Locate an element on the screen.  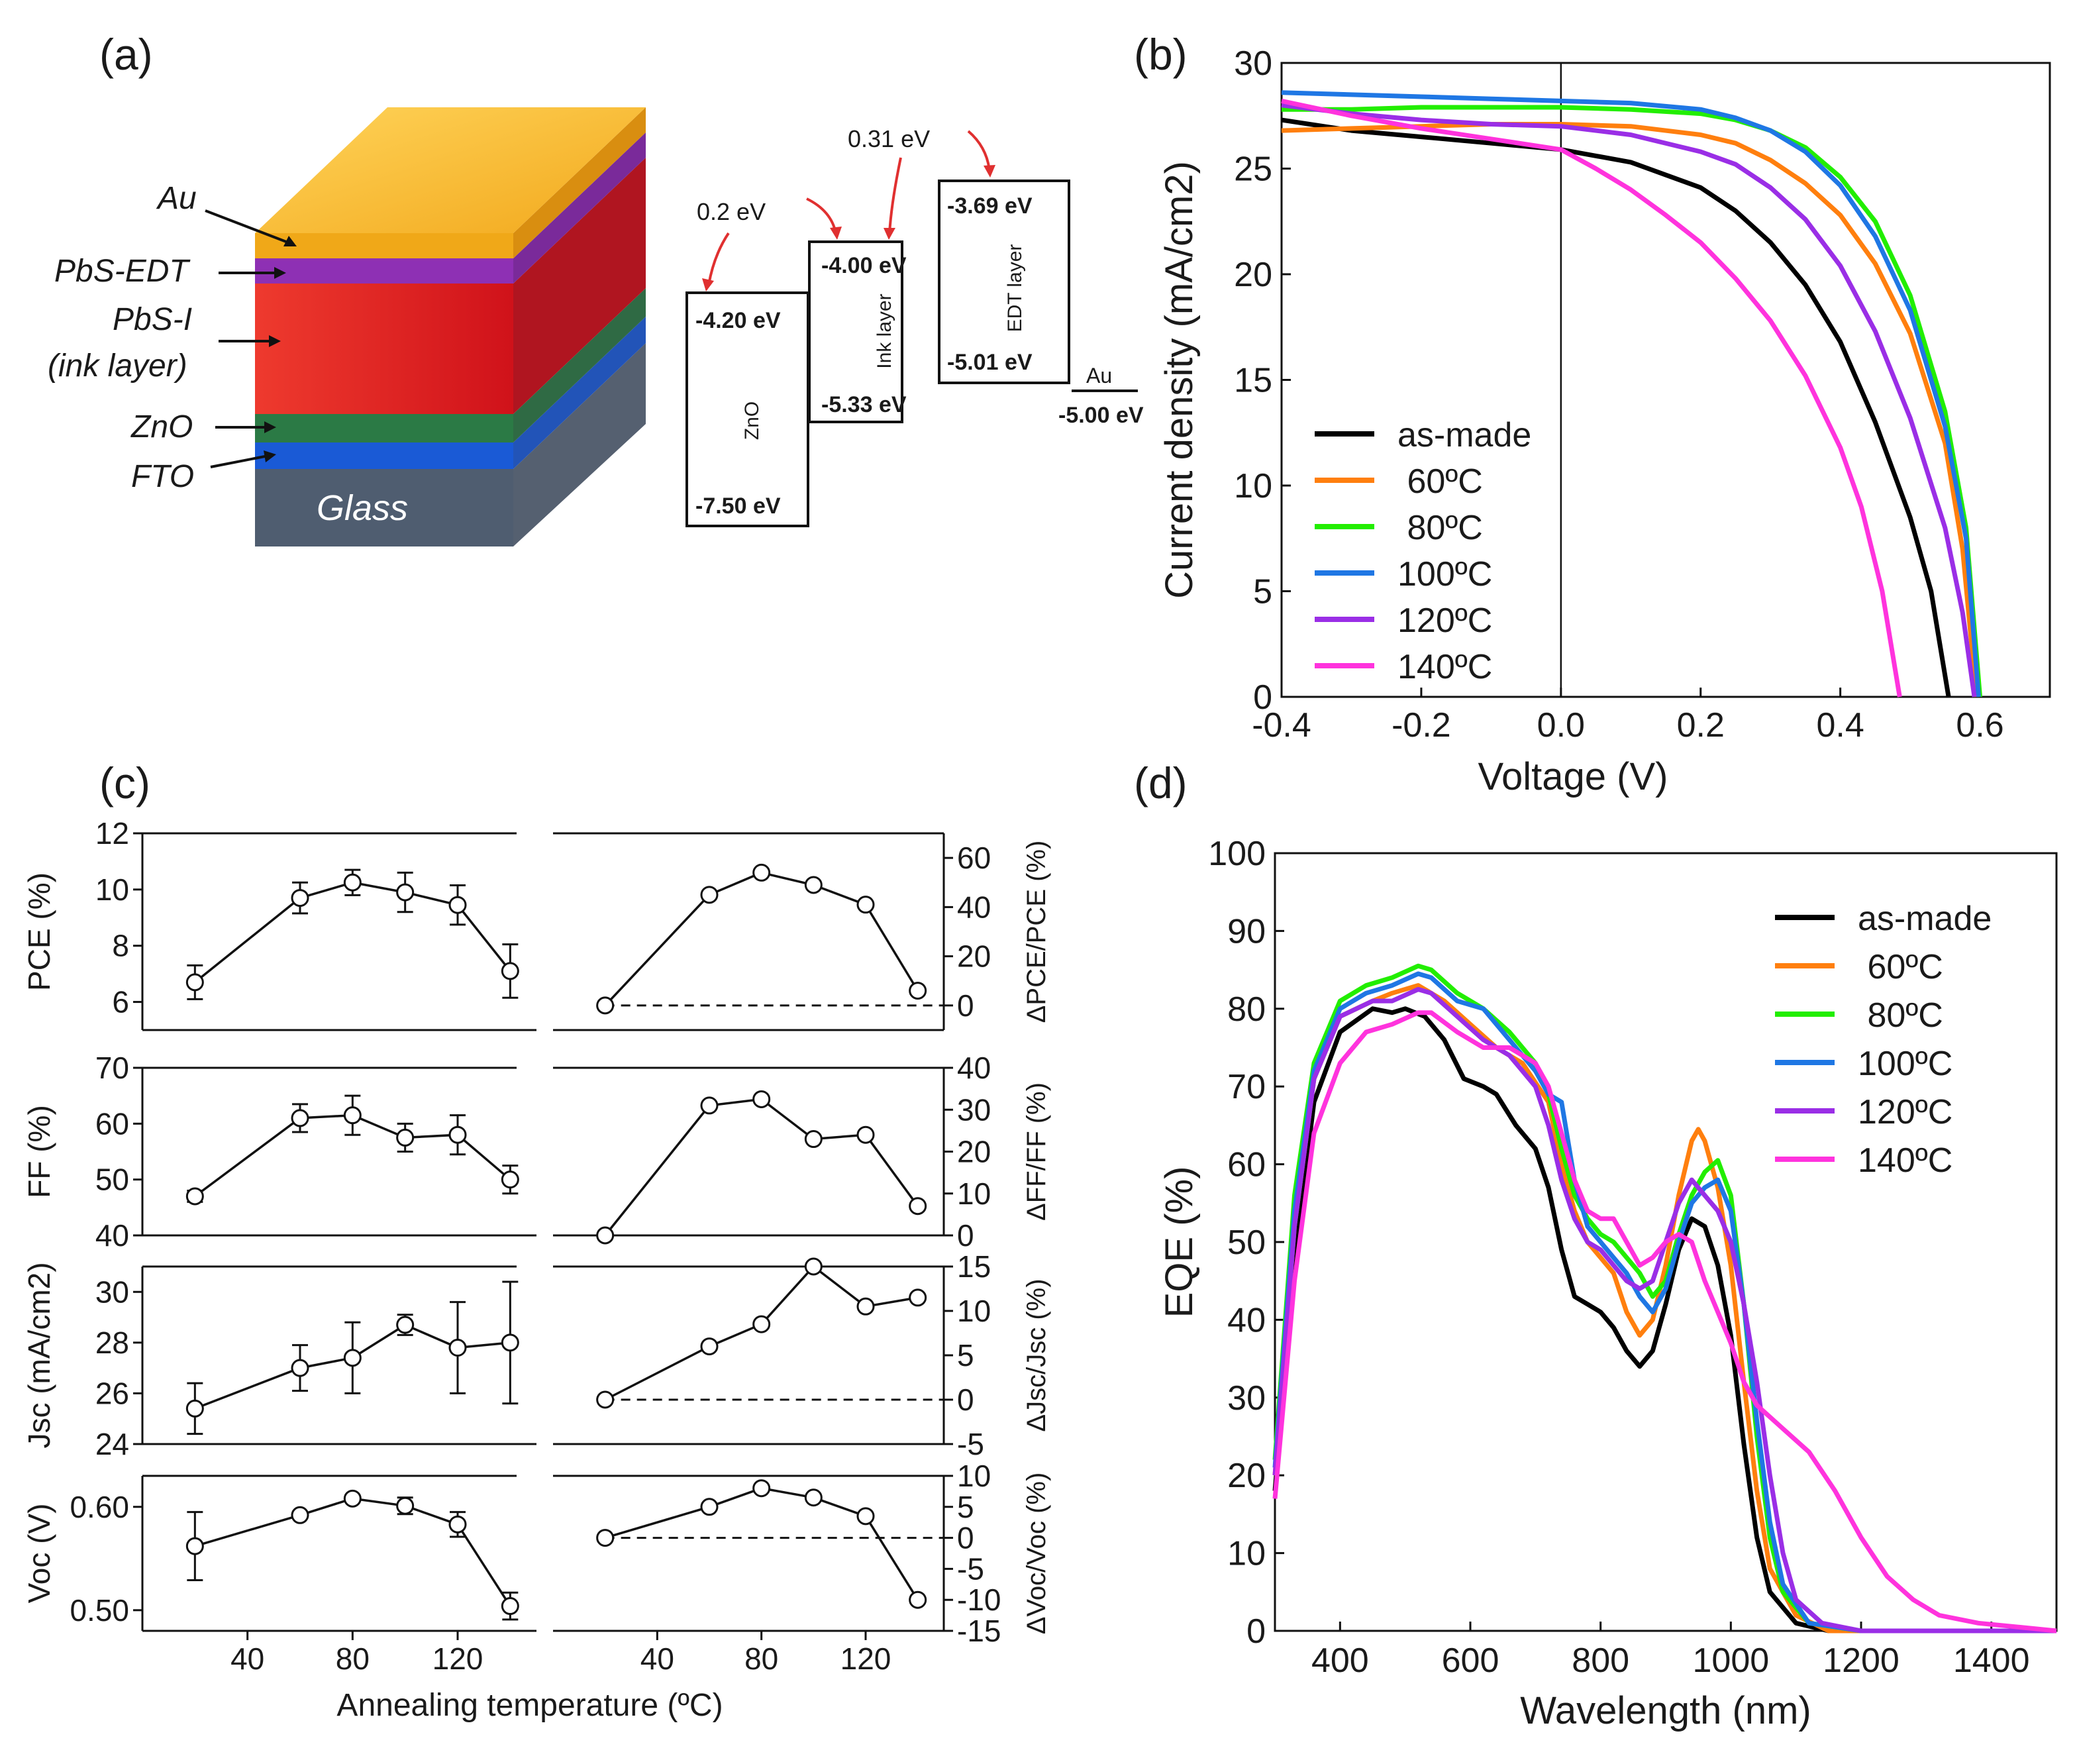
y-tick-label-c: 0.50 is located at coordinates (99, 1610).